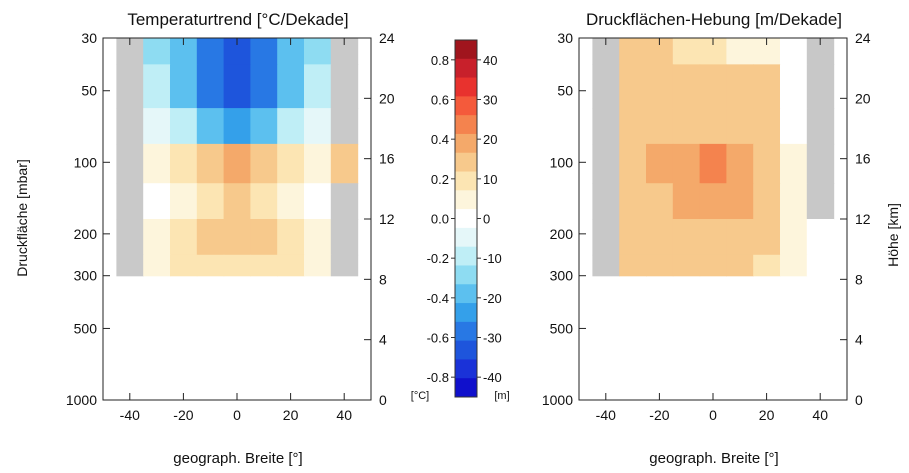 The image size is (909, 473). I want to click on colorbar-height-label: 10, so click(490, 179).